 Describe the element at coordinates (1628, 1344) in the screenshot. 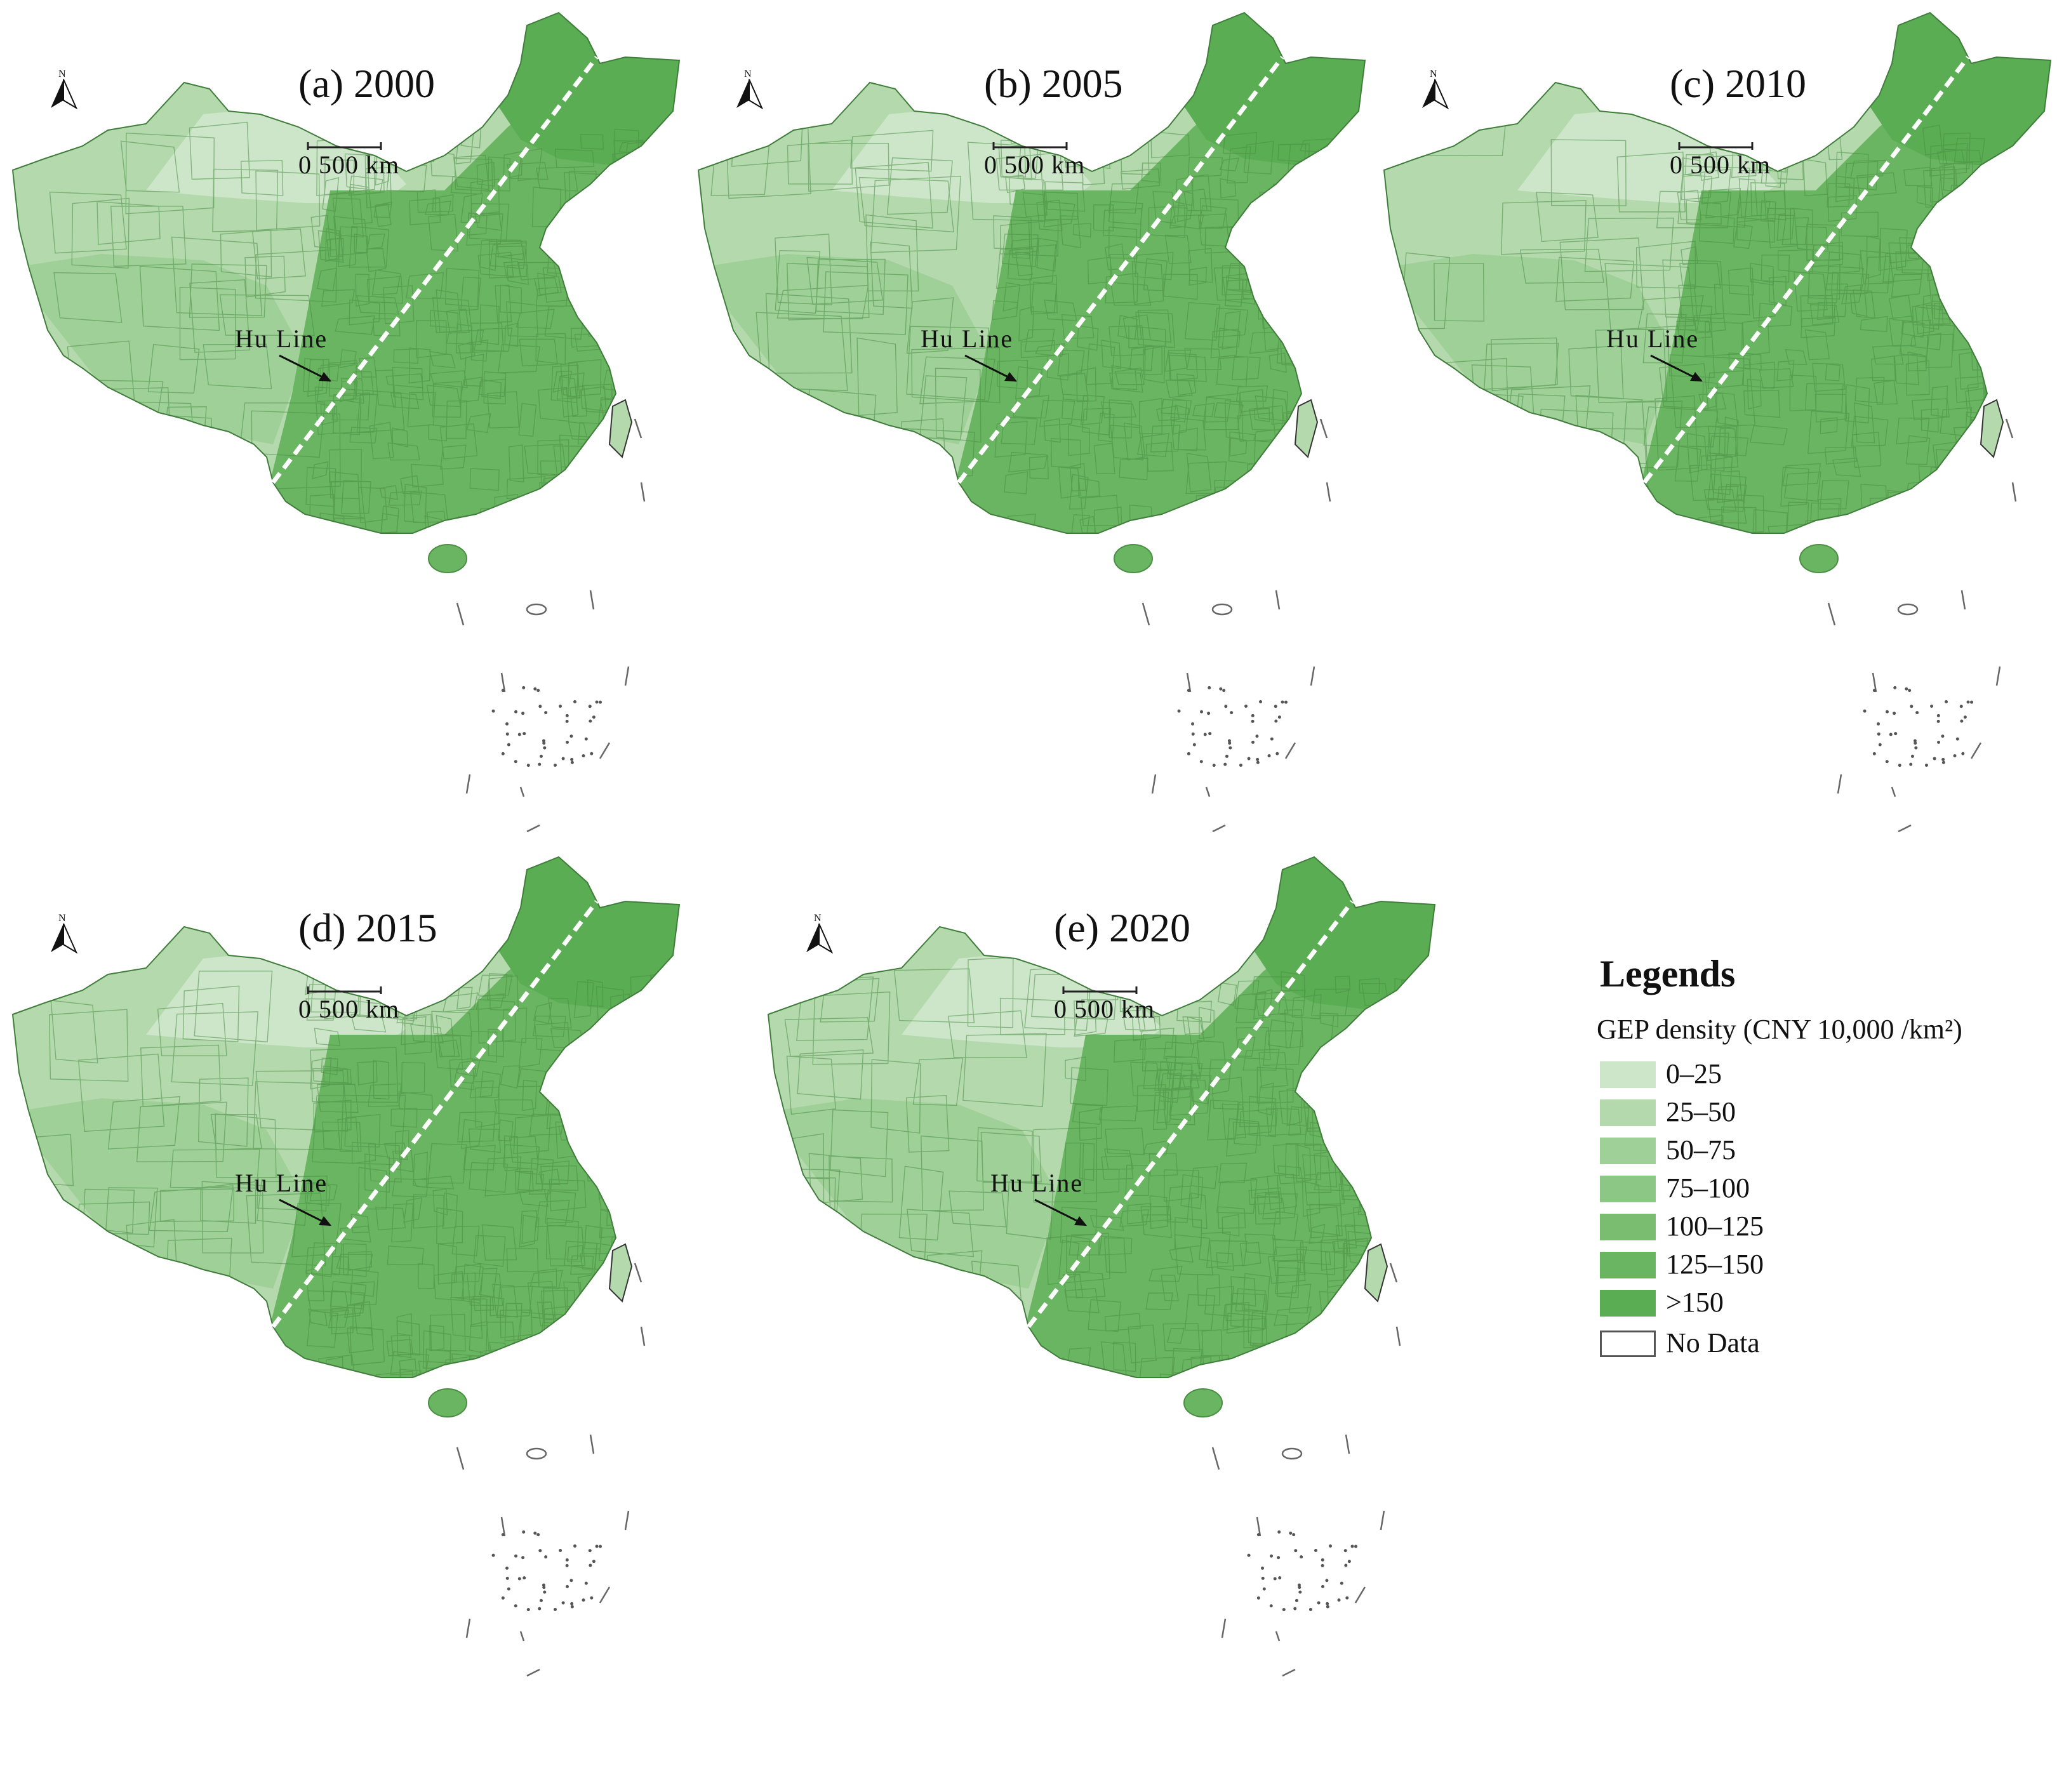

I see `legend-swatch` at that location.